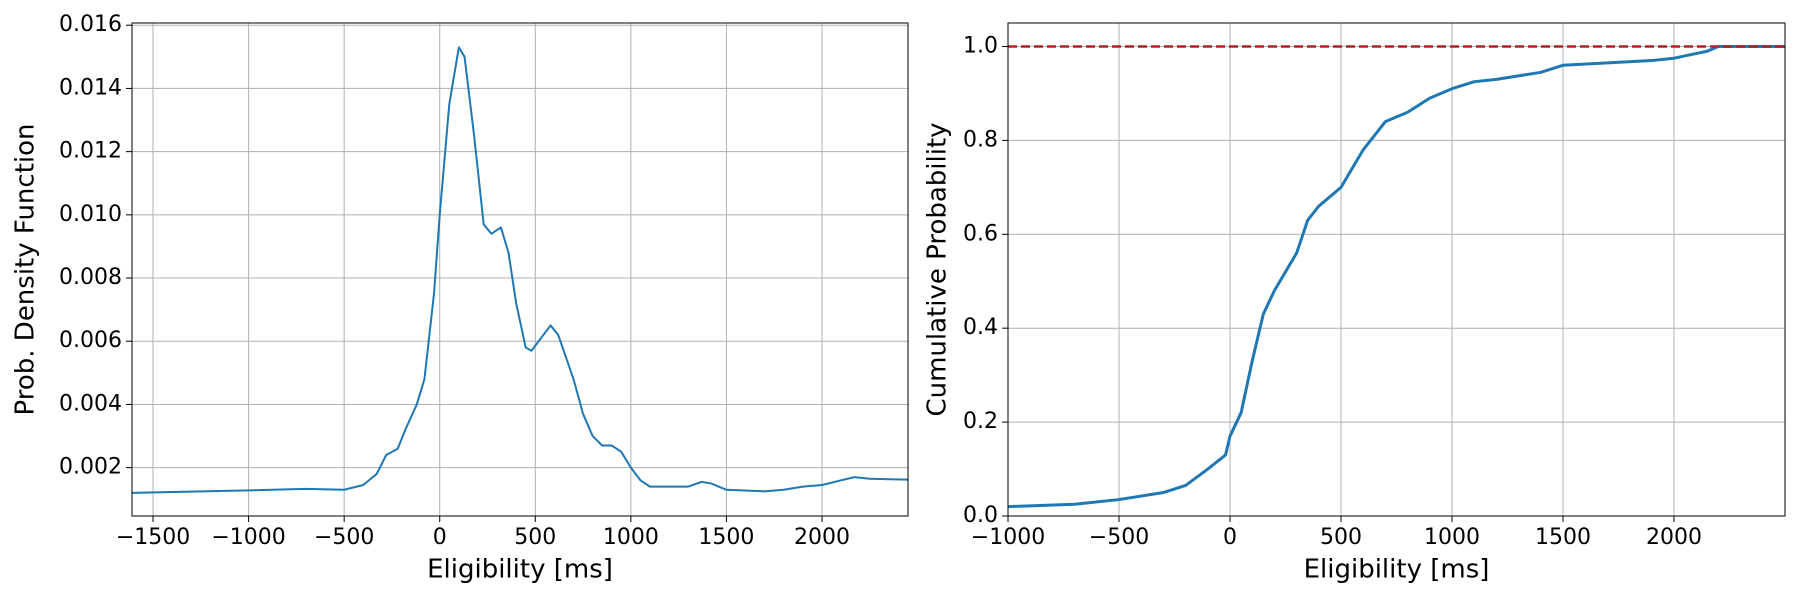  What do you see at coordinates (90, 467) in the screenshot?
I see `y-tick-label: 0.002` at bounding box center [90, 467].